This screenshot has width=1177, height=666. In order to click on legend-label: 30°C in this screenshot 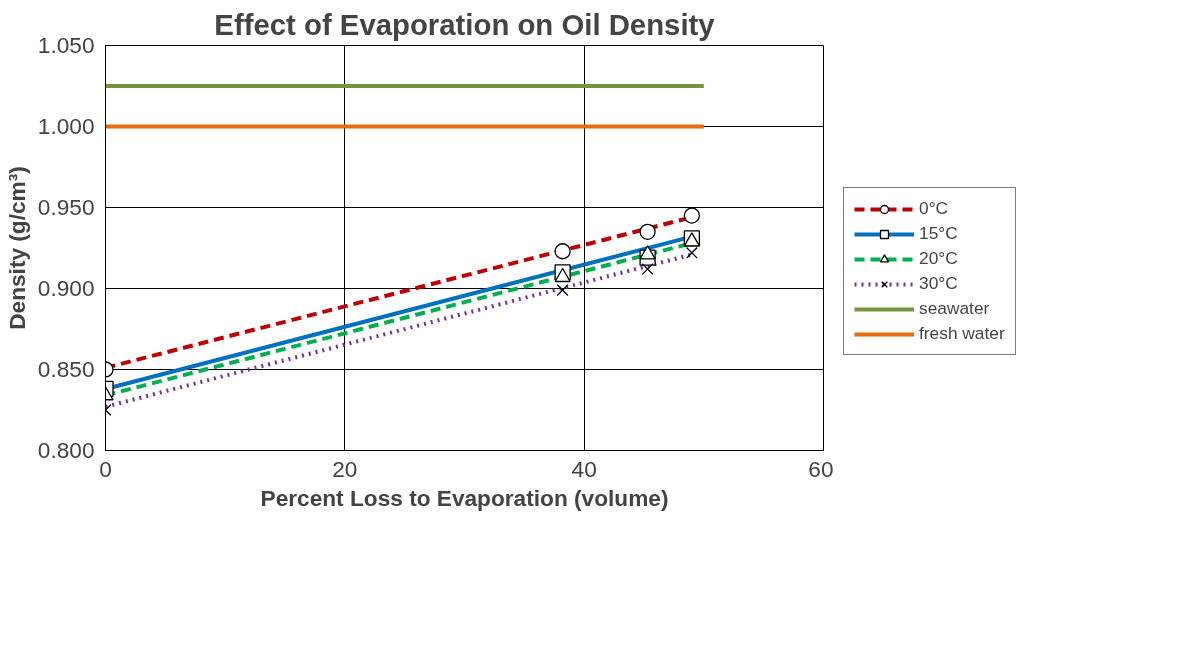, I will do `click(938, 283)`.